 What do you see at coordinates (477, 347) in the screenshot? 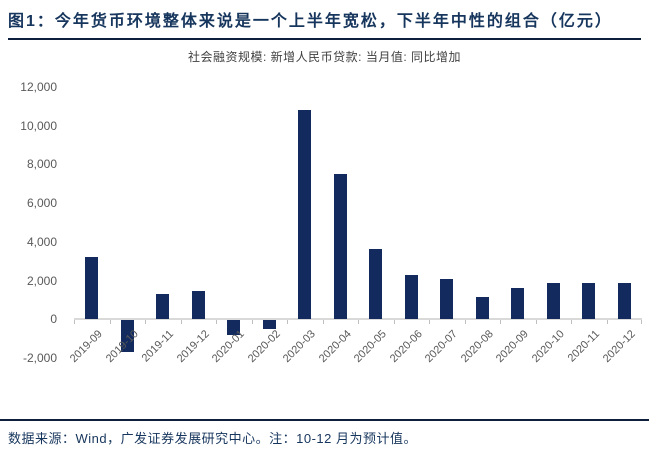
I see `x-tick-label: 2020-08` at bounding box center [477, 347].